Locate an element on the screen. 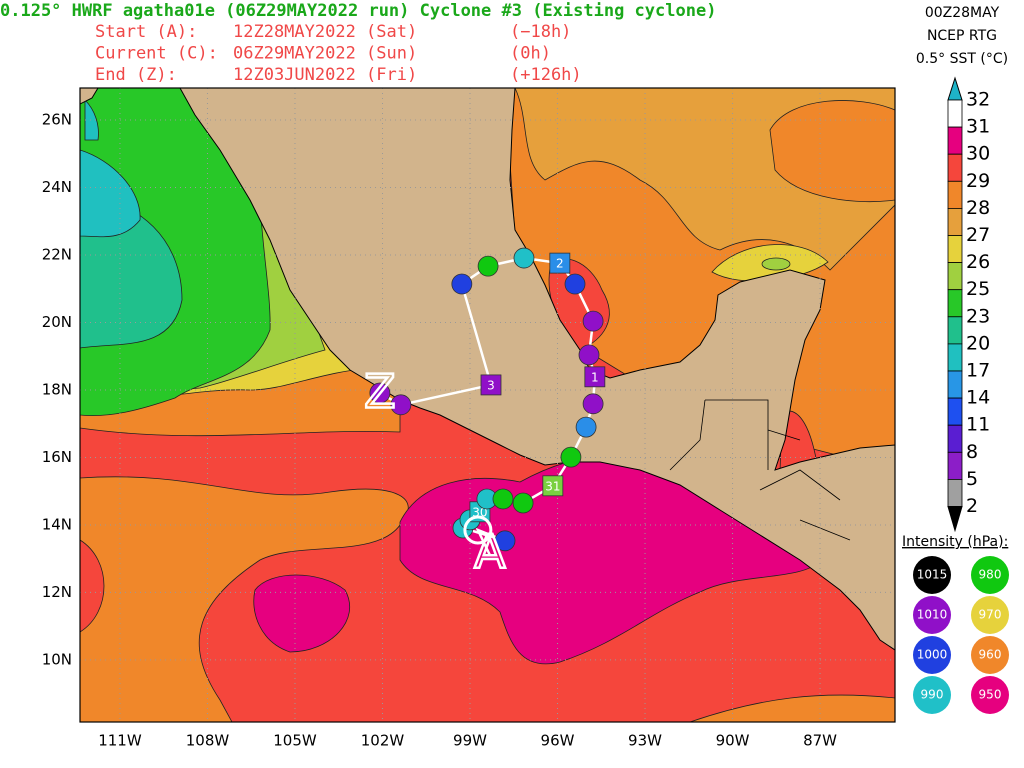 This screenshot has height=768, width=1024. header-right-text: 00Z28MAY is located at coordinates (962, 13).